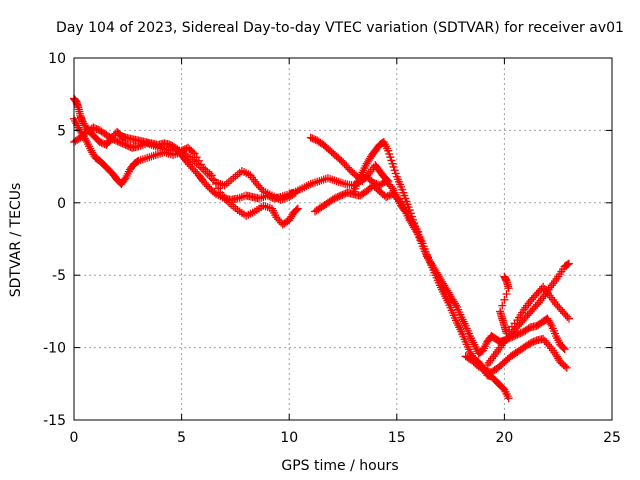  I want to click on x-tick-label: 5, so click(181, 438).